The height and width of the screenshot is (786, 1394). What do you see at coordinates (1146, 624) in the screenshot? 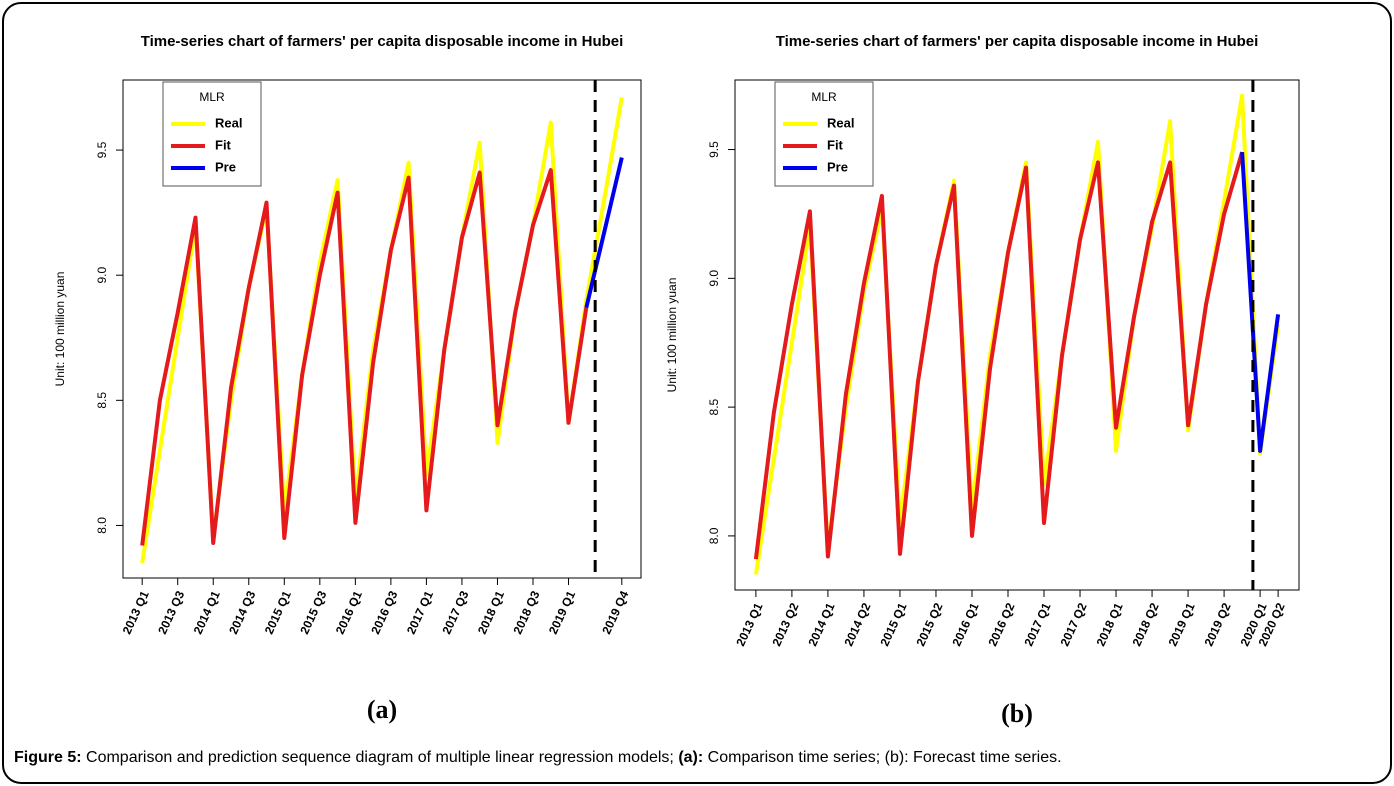
I see `x-tick-label: 2018 Q2` at bounding box center [1146, 624].